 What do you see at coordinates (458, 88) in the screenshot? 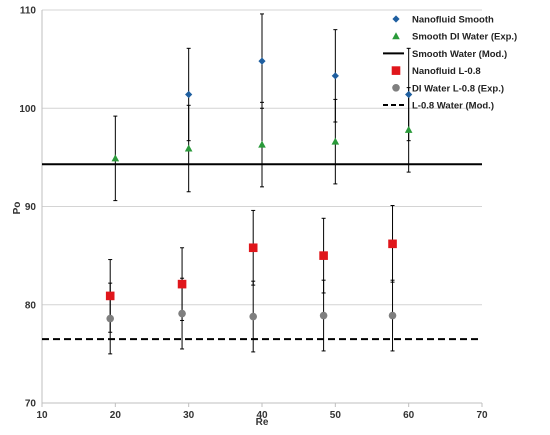
I see `legend-label: DI Water L-0.8 (Exp.)` at bounding box center [458, 88].